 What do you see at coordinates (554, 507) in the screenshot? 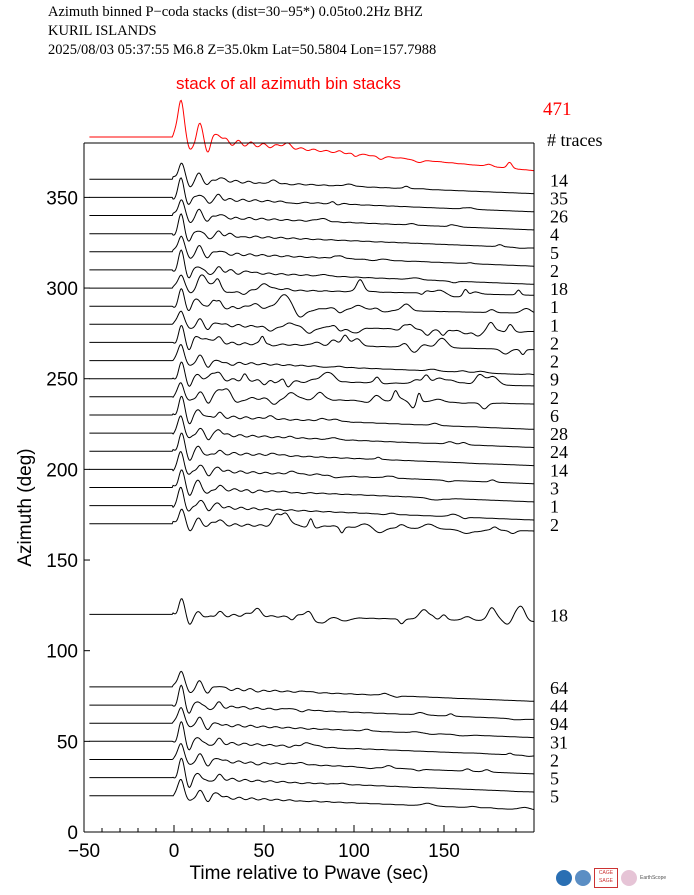
I see `trace-count-az-180: 1` at bounding box center [554, 507].